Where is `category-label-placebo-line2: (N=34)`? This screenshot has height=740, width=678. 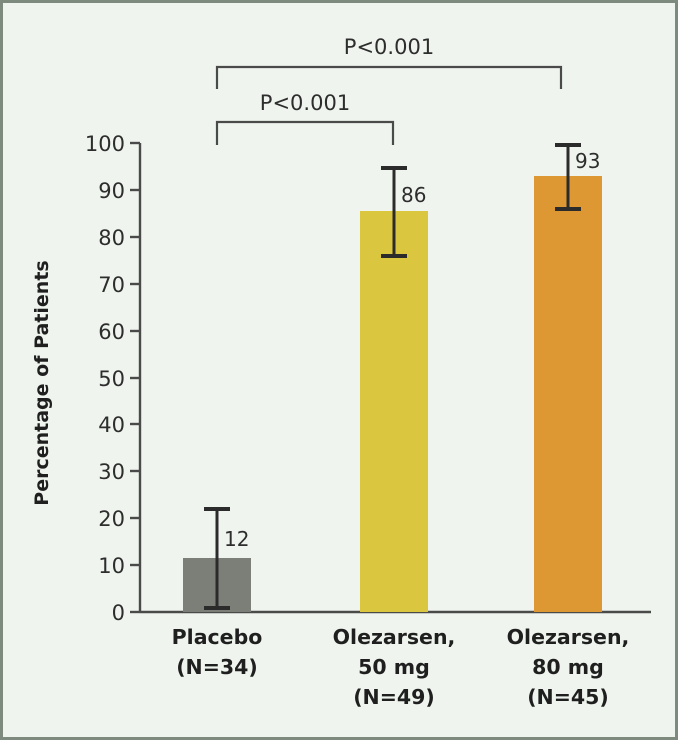 category-label-placebo-line2: (N=34) is located at coordinates (217, 667).